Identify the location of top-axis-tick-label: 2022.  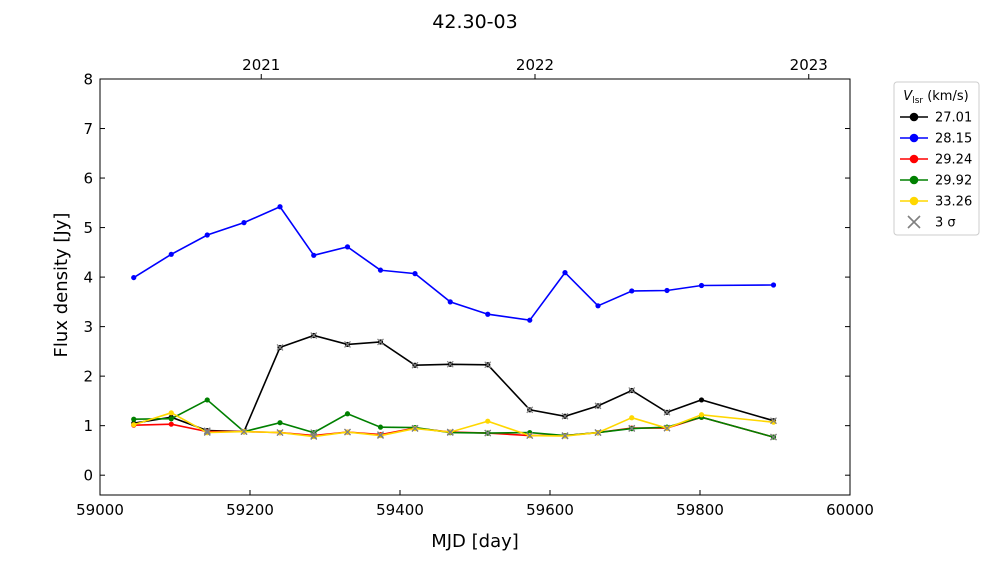
(535, 65).